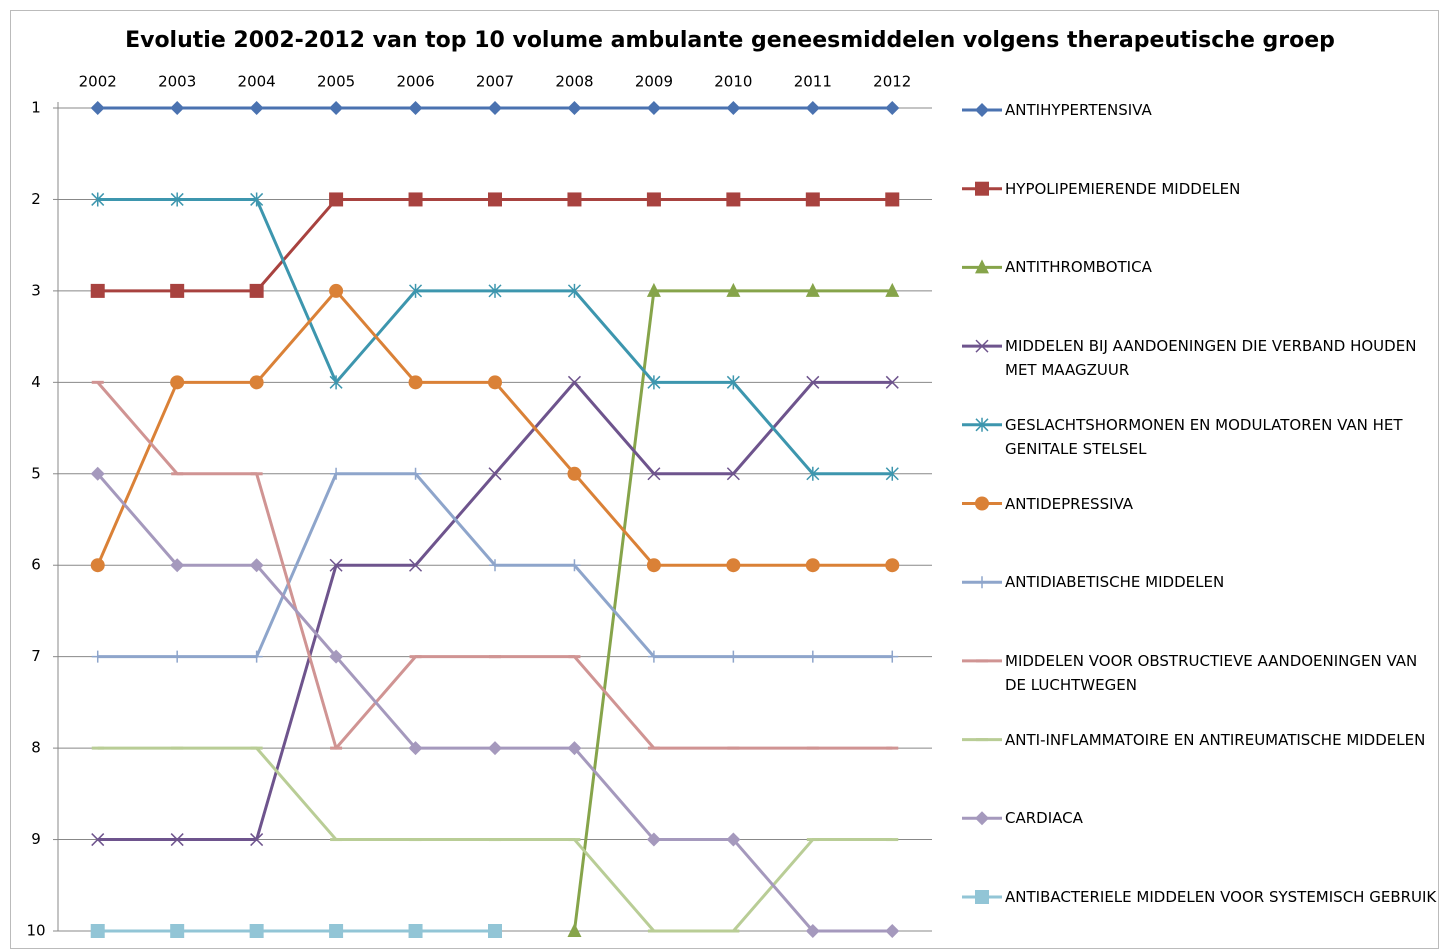 The width and height of the screenshot is (1440, 950). What do you see at coordinates (36, 656) in the screenshot?
I see `y-tick-label: 7` at bounding box center [36, 656].